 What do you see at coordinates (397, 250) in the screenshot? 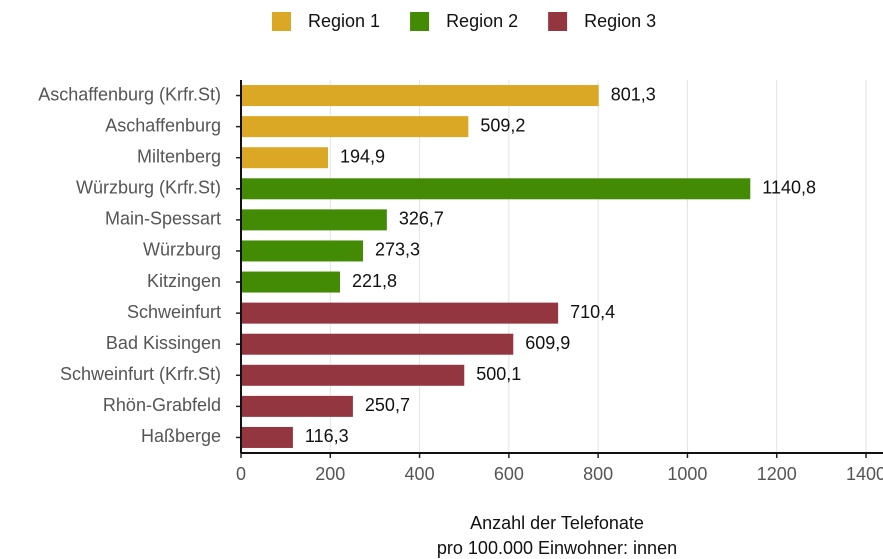
I see `value-label: 273,3` at bounding box center [397, 250].